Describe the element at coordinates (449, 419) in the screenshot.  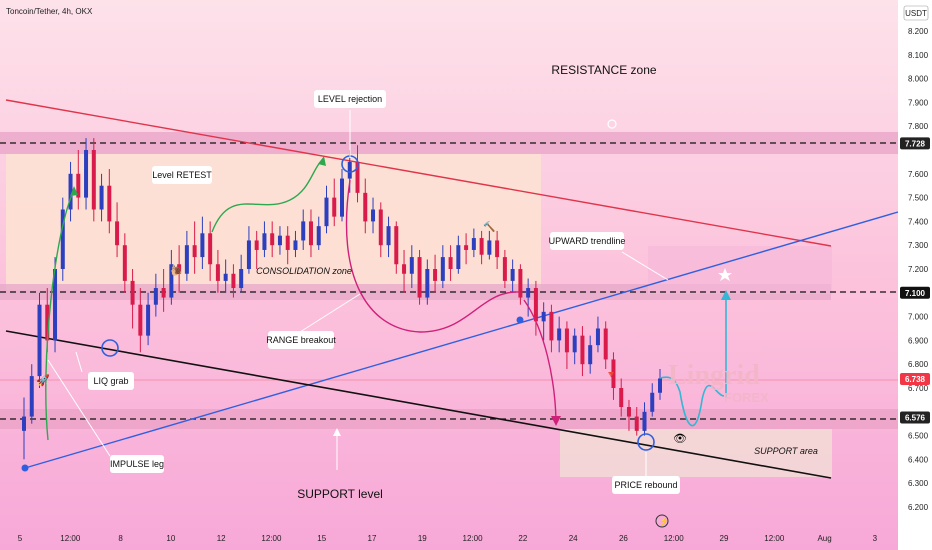
I see `support-band` at that location.